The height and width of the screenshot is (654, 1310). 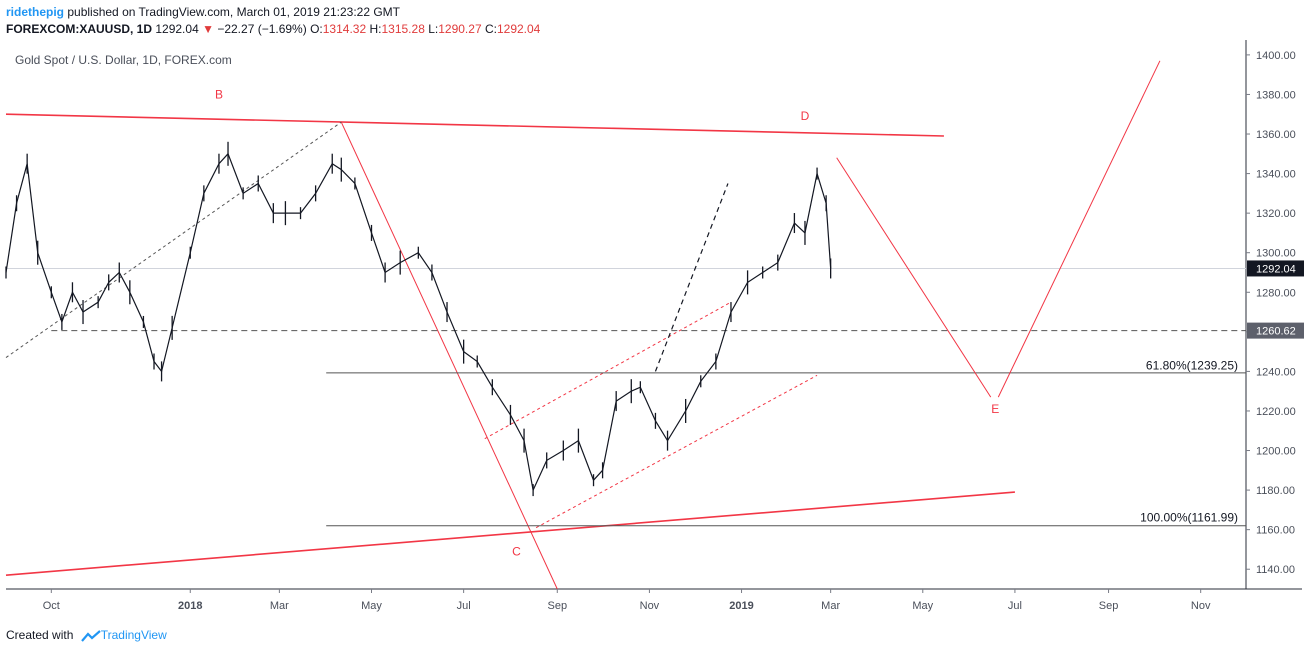 I want to click on y-tick-label: 1200.00, so click(x=1276, y=452).